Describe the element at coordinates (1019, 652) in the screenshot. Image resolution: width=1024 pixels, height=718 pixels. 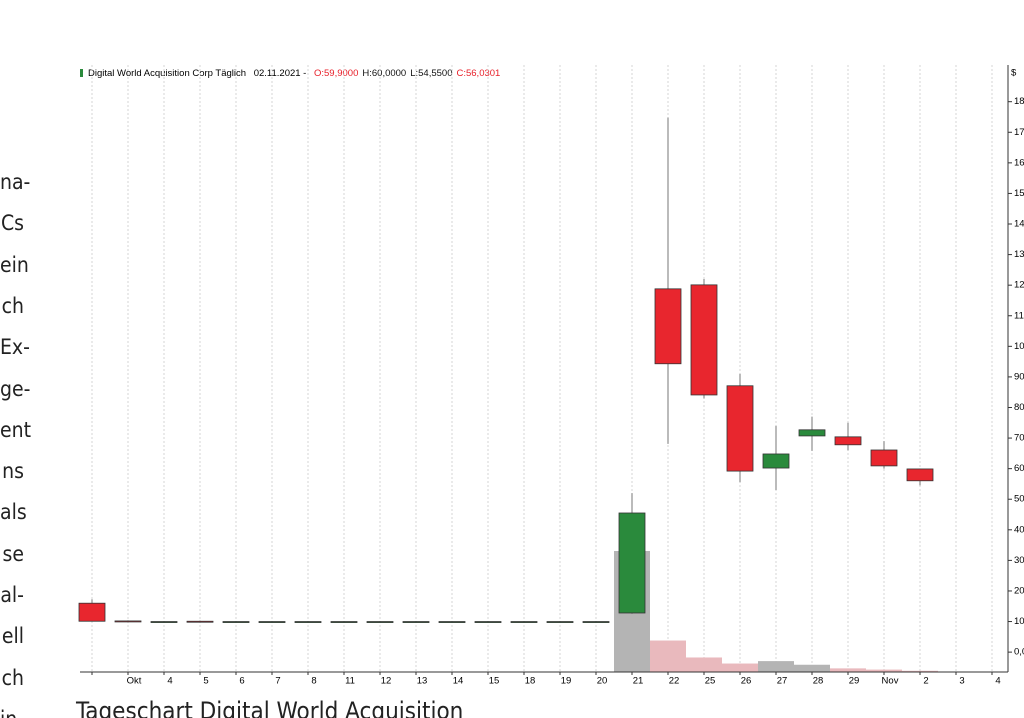
I see `y-tick-label: 0,0` at that location.